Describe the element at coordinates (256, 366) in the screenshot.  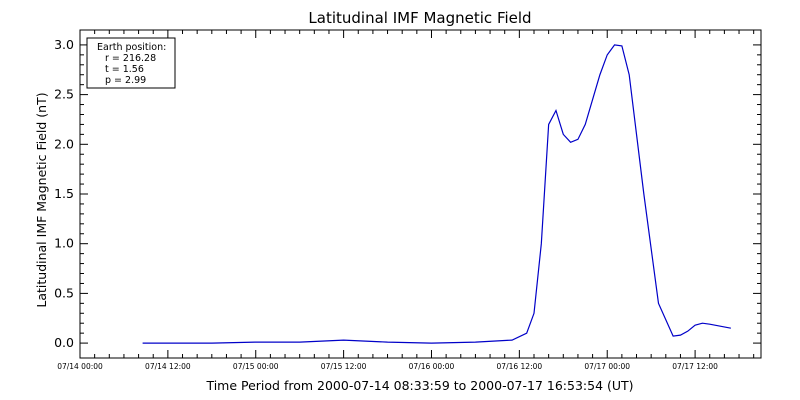
I see `x-tick-label: 07/15 00:00` at that location.